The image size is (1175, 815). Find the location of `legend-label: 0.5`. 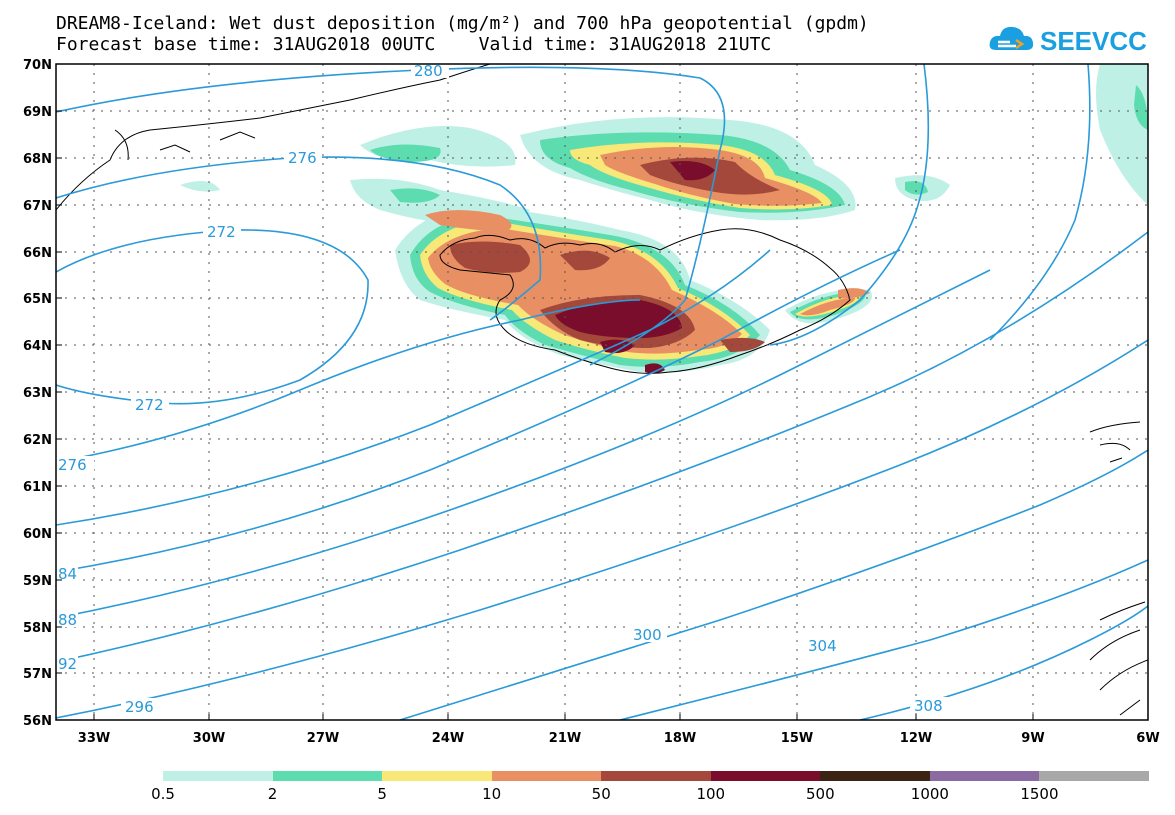

legend-label: 0.5 is located at coordinates (163, 794).